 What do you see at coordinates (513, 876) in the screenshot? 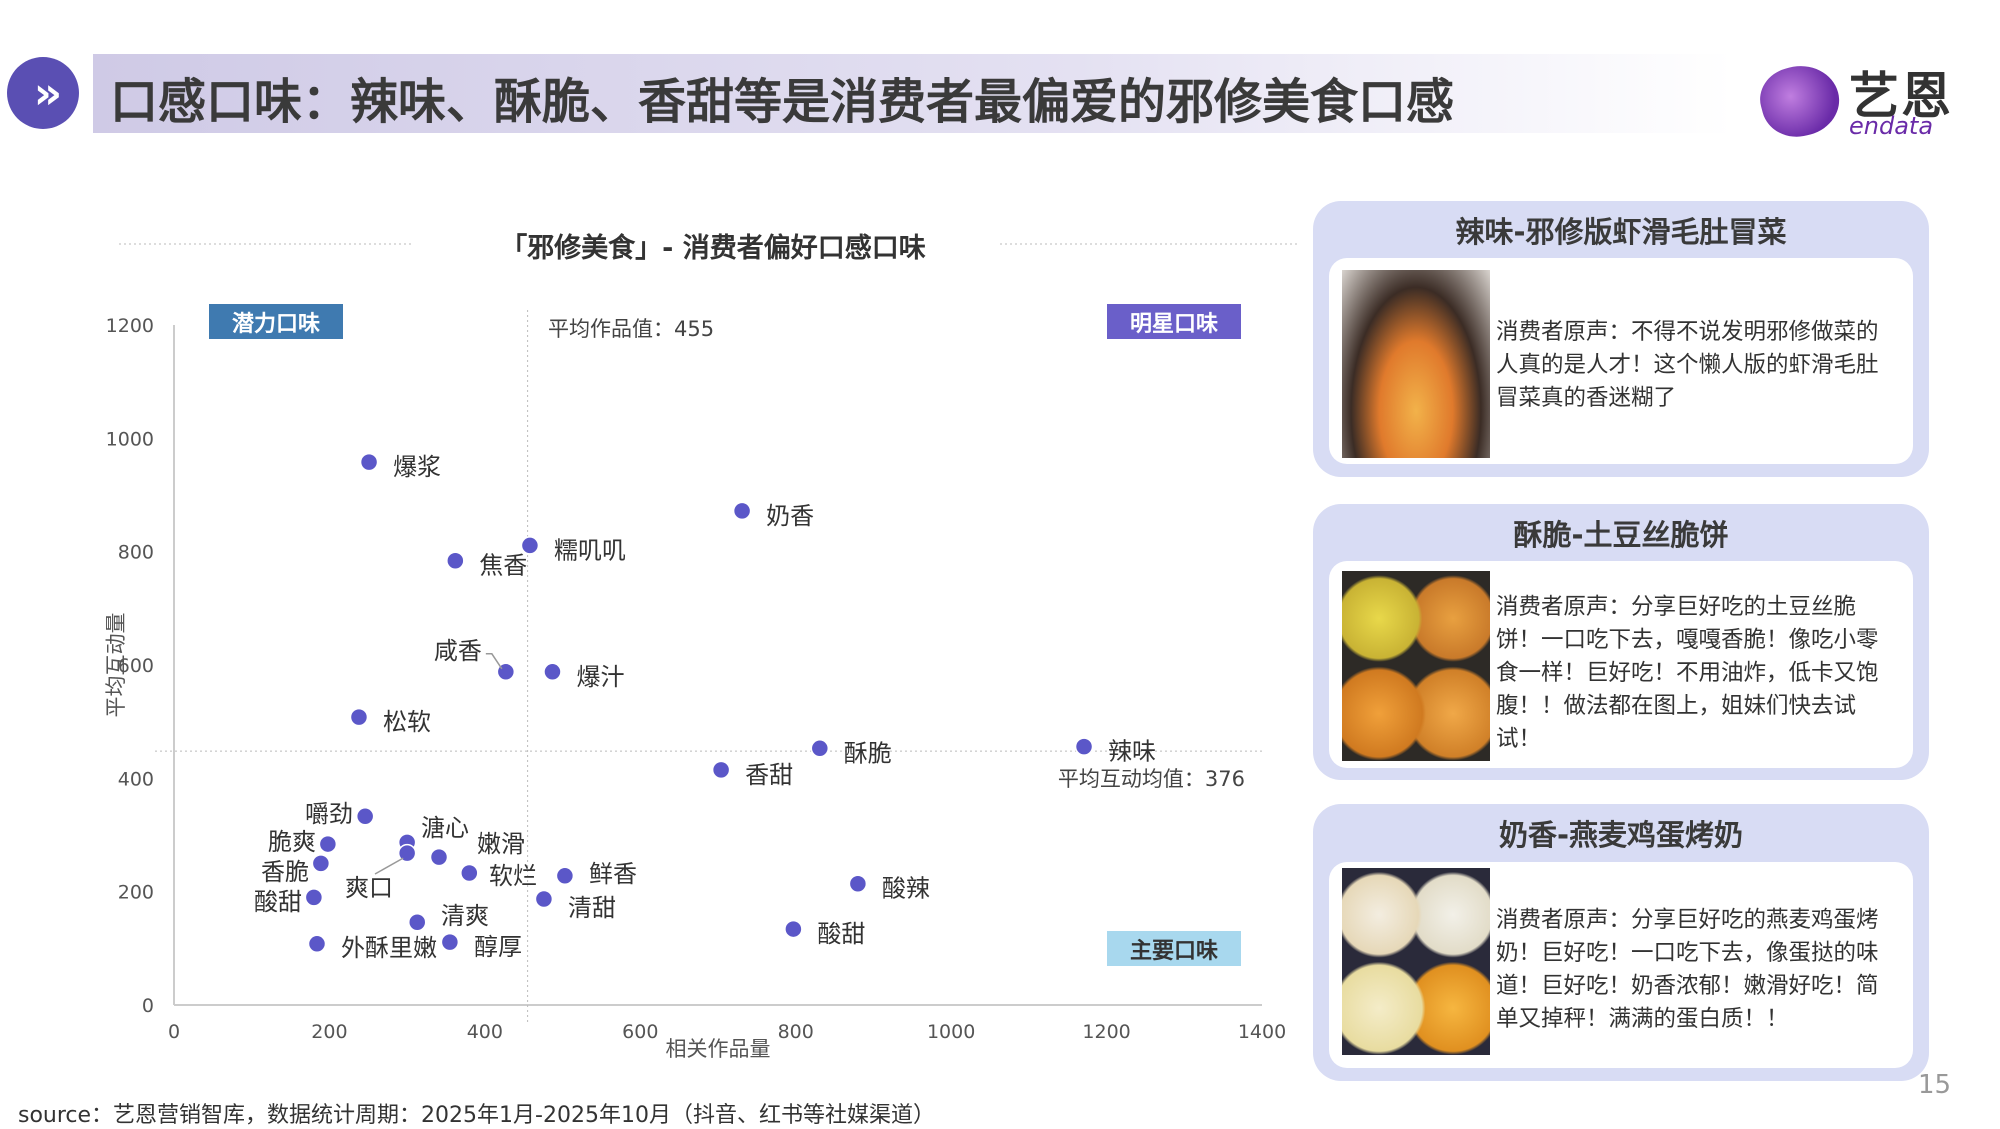
I see `point-label: 软烂` at bounding box center [513, 876].